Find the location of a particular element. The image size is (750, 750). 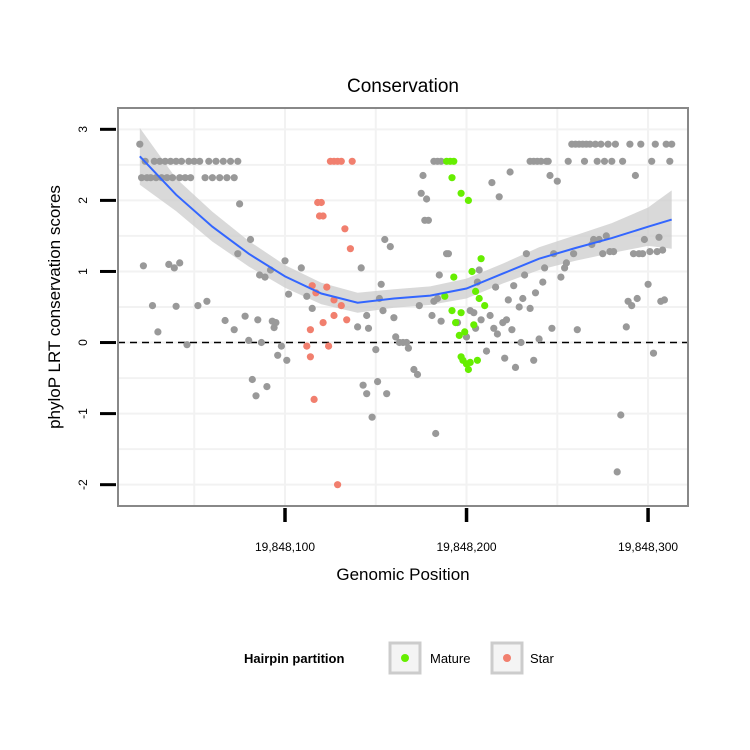

legend-dot-star is located at coordinates (507, 658).